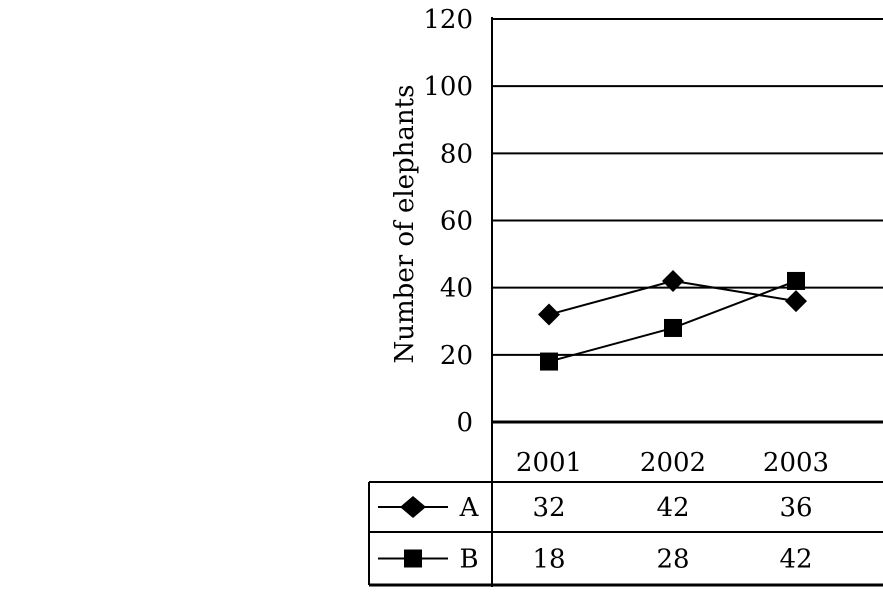 The image size is (883, 594). I want to click on legend-label: B, so click(468, 560).